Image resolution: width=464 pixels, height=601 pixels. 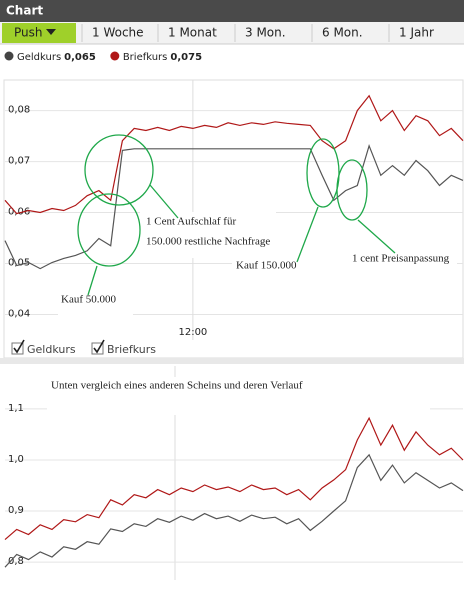 I want to click on y-tick-label: 0,07, so click(x=19, y=161).